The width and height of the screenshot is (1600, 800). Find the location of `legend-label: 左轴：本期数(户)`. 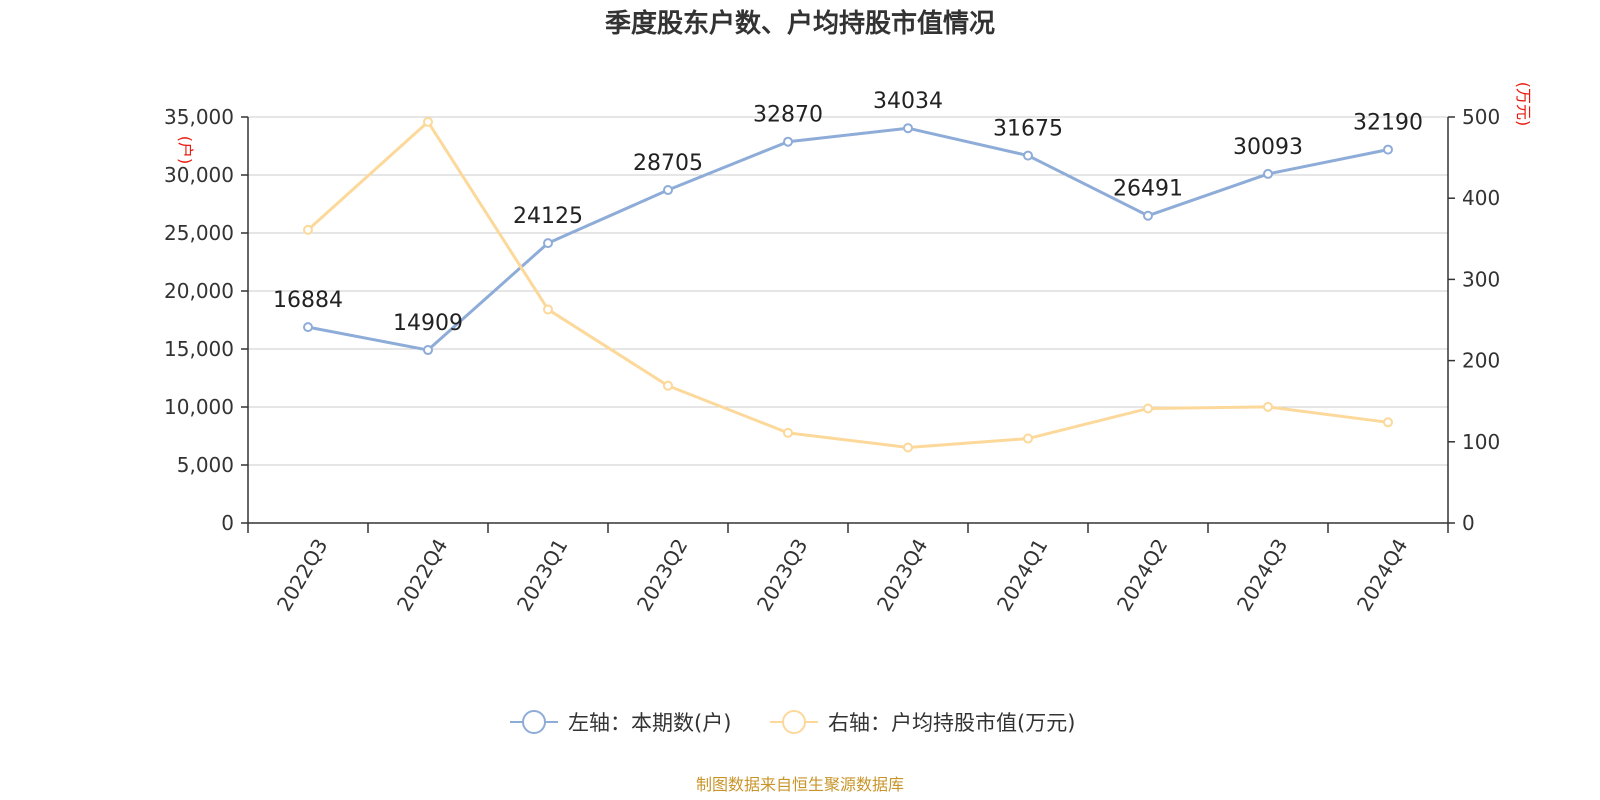

legend-label: 左轴：本期数(户) is located at coordinates (649, 723).